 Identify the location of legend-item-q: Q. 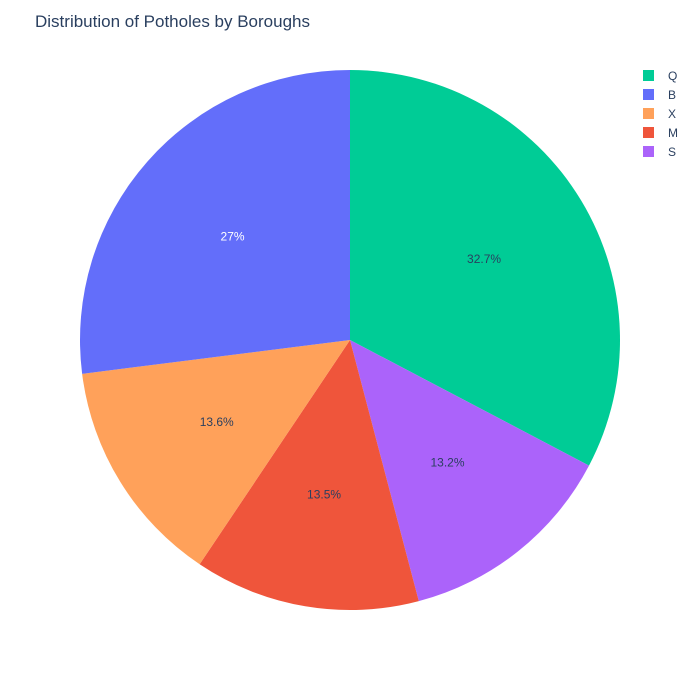
(660, 75).